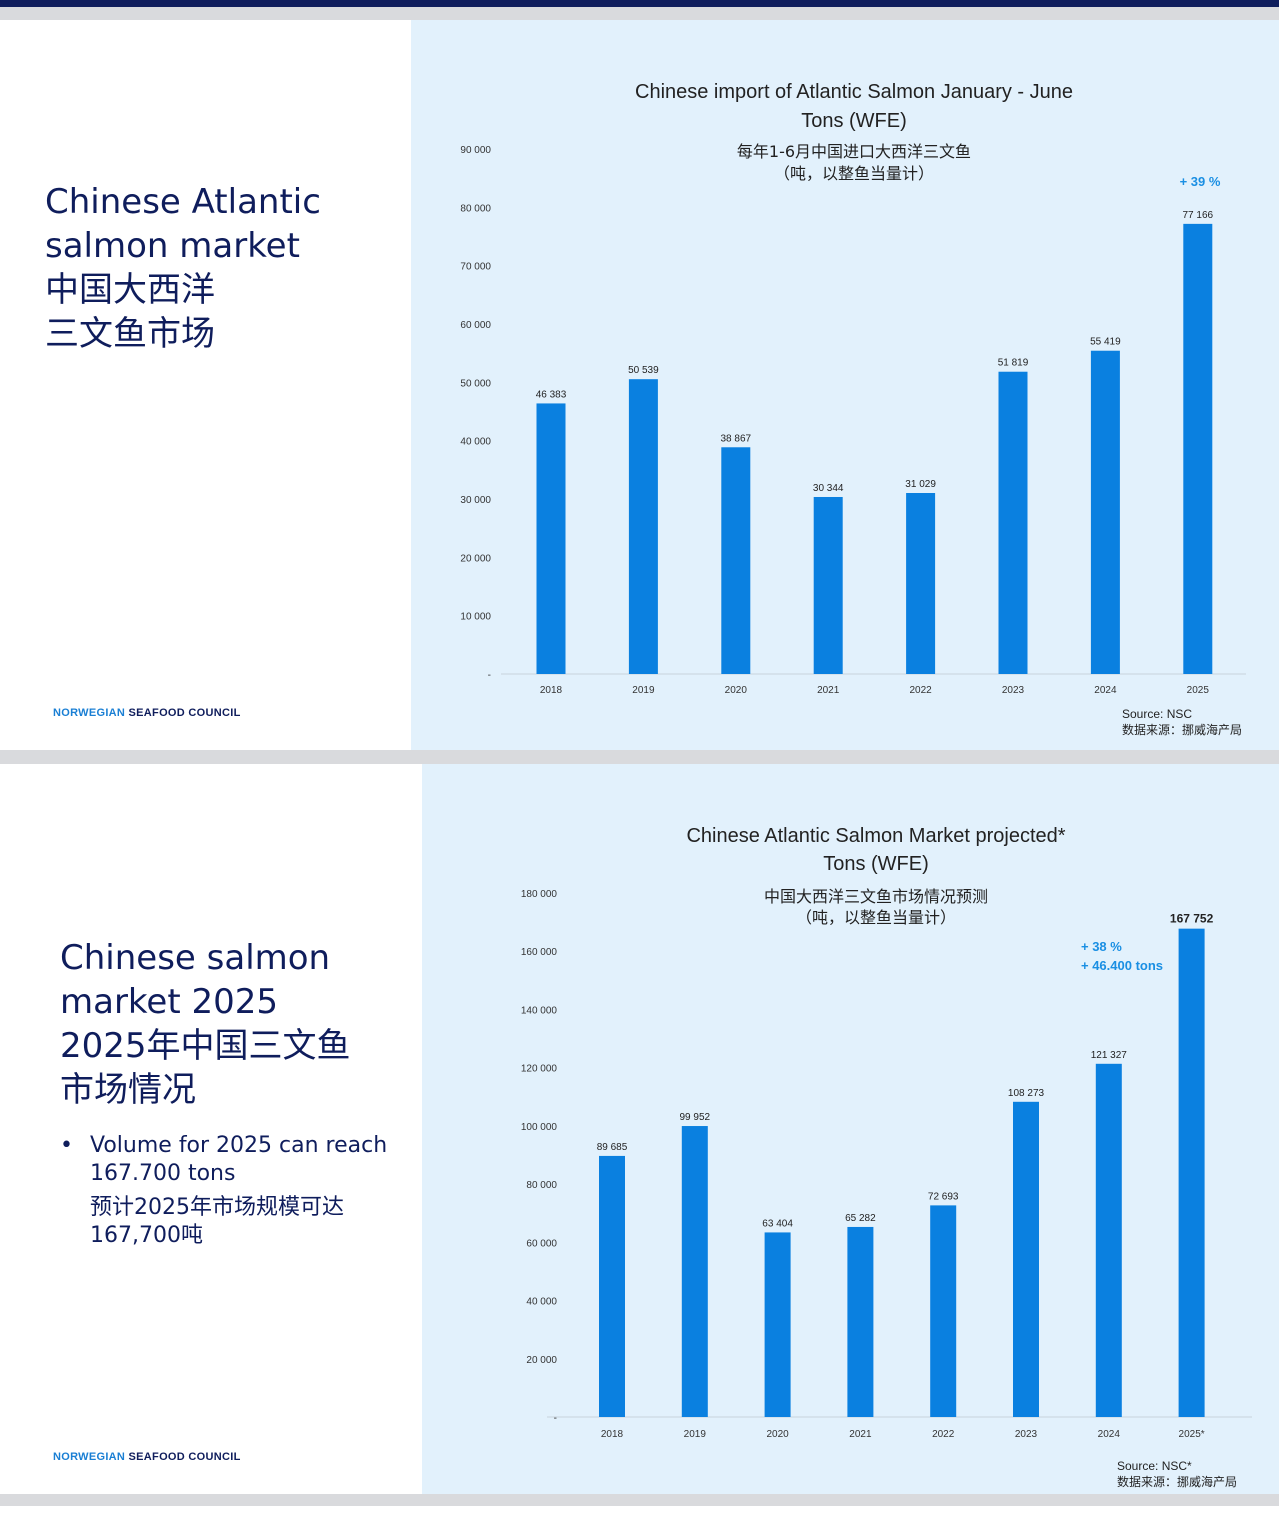 The image size is (1279, 1522). What do you see at coordinates (475, 500) in the screenshot?
I see `y-tick-label: 30 000` at bounding box center [475, 500].